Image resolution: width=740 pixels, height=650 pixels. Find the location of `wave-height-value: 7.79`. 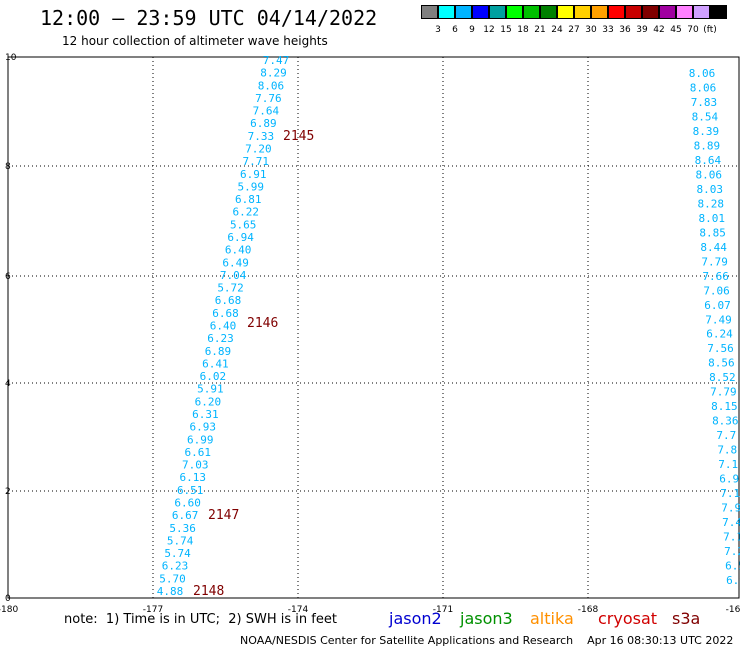

wave-height-value: 7.79 is located at coordinates (723, 392).